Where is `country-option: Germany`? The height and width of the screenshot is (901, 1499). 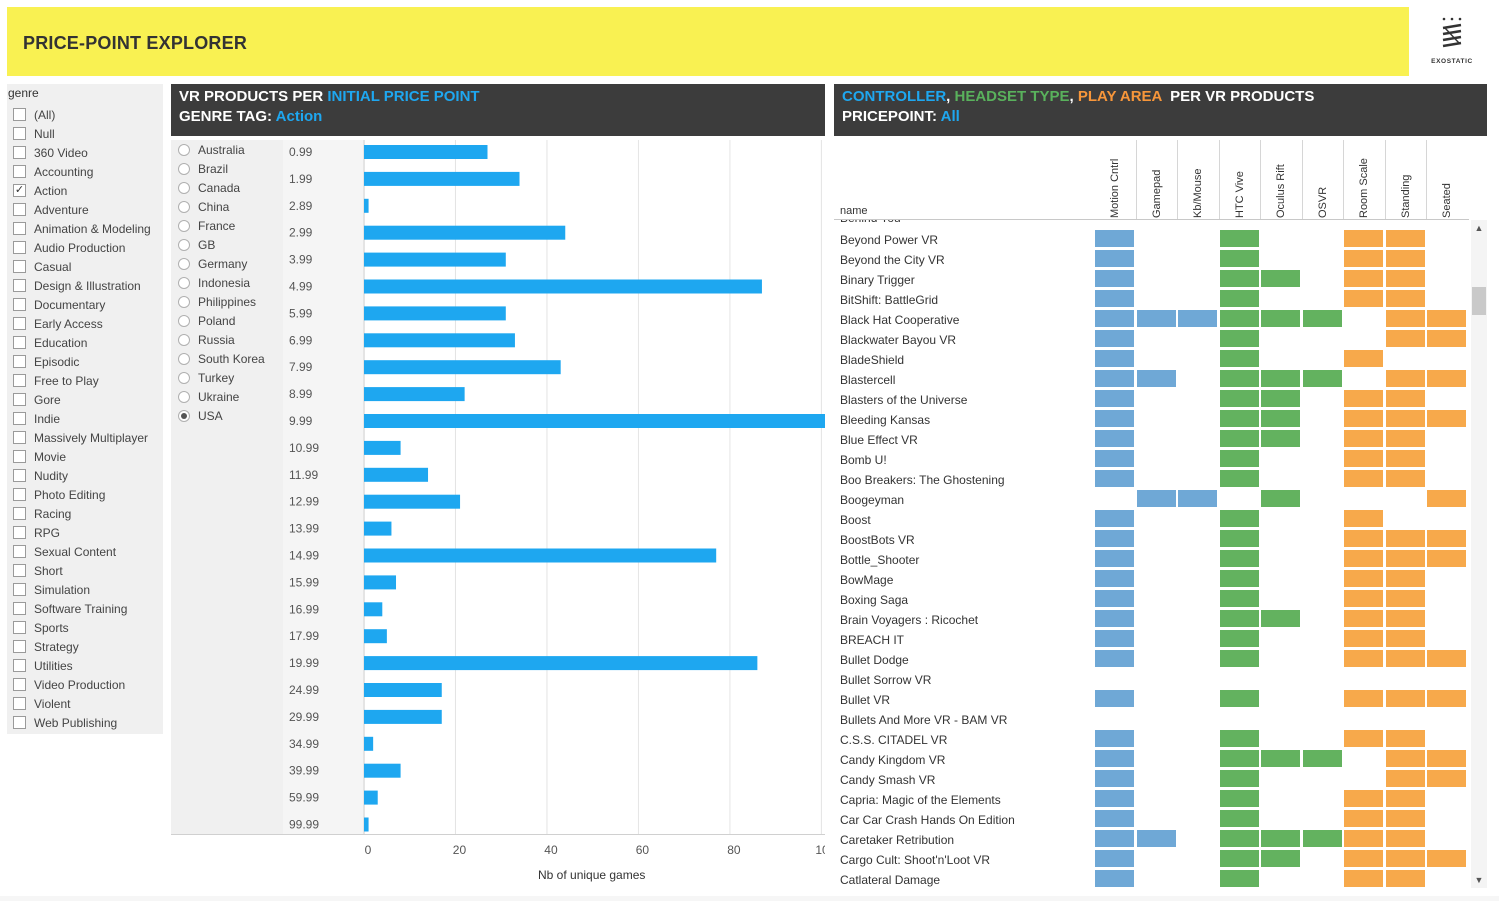
country-option: Germany is located at coordinates (230, 264).